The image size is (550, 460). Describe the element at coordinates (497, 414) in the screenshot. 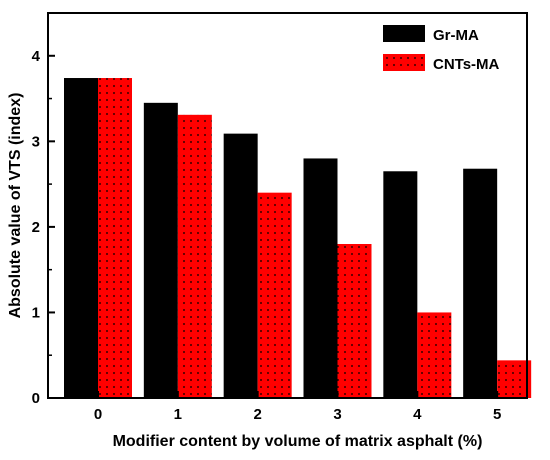

I see `x-tick-label-5: 5` at that location.